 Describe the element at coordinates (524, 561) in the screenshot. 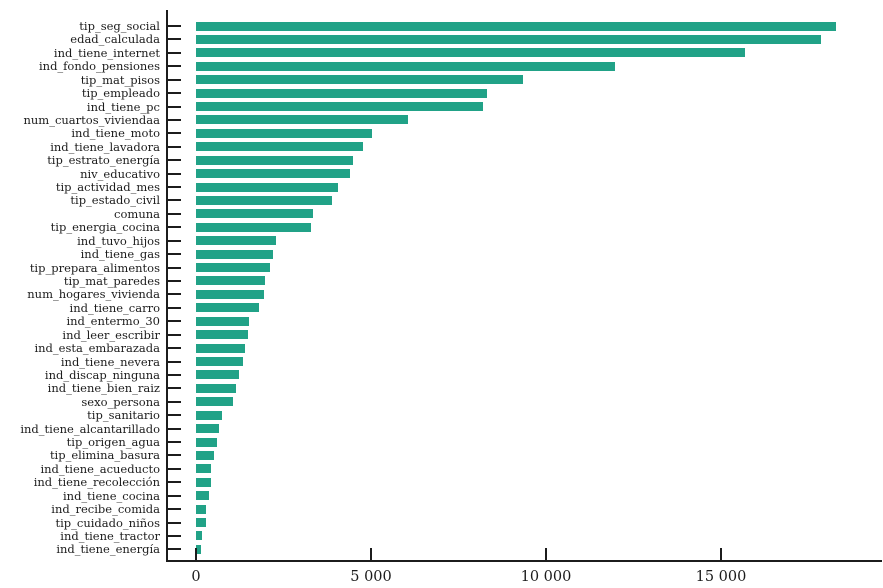

I see `x-axis-line` at that location.